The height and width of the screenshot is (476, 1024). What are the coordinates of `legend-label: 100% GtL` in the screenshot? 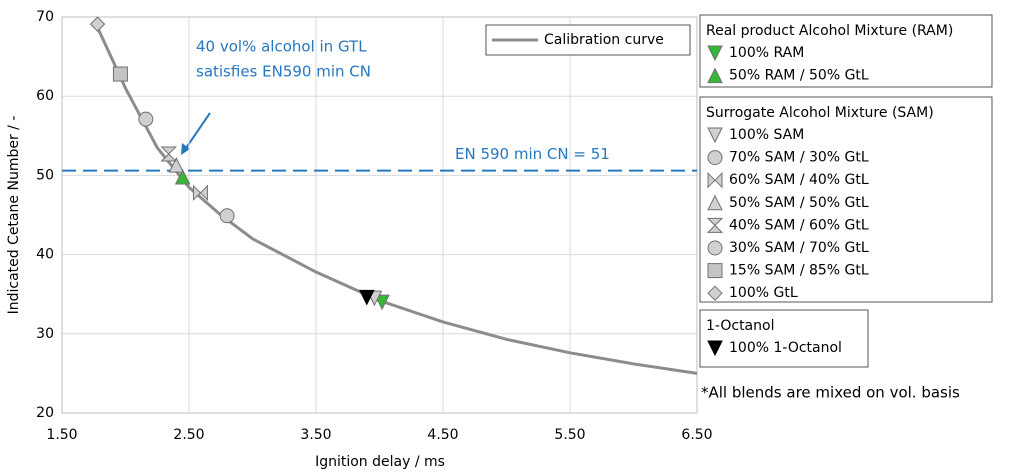 It's located at (763, 293).